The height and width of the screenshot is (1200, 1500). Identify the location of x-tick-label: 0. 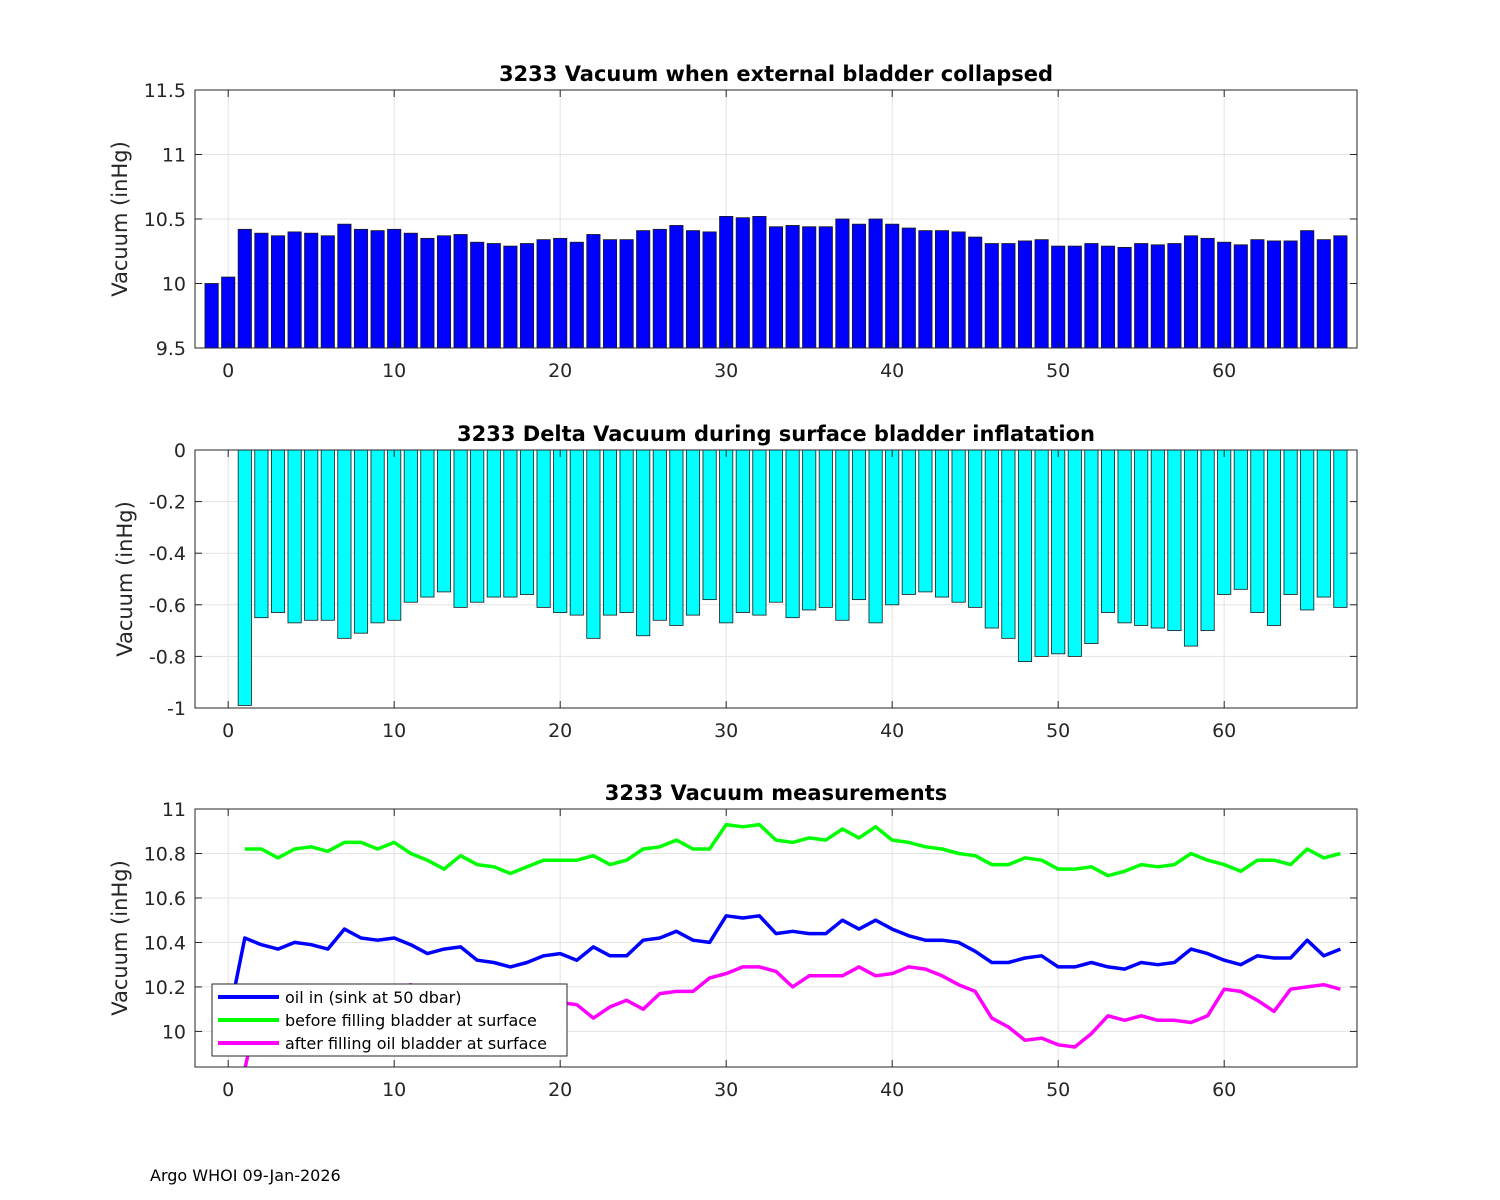
(228, 371).